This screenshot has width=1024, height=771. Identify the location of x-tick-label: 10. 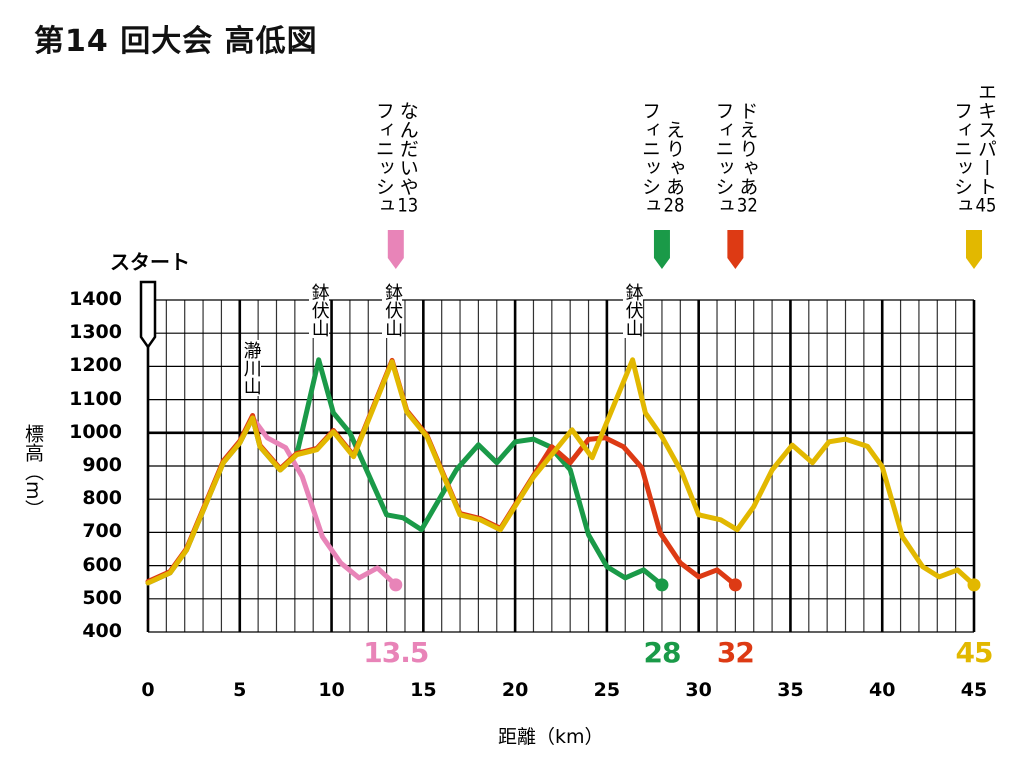
(331, 690).